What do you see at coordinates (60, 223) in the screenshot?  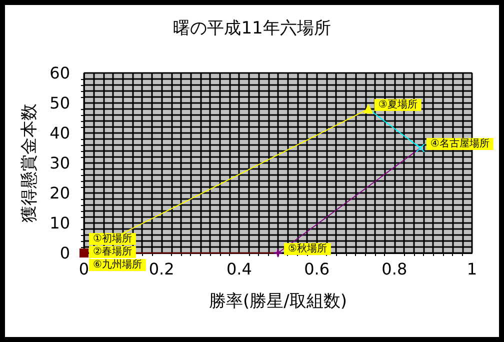 I see `y-tick-label: 10` at bounding box center [60, 223].